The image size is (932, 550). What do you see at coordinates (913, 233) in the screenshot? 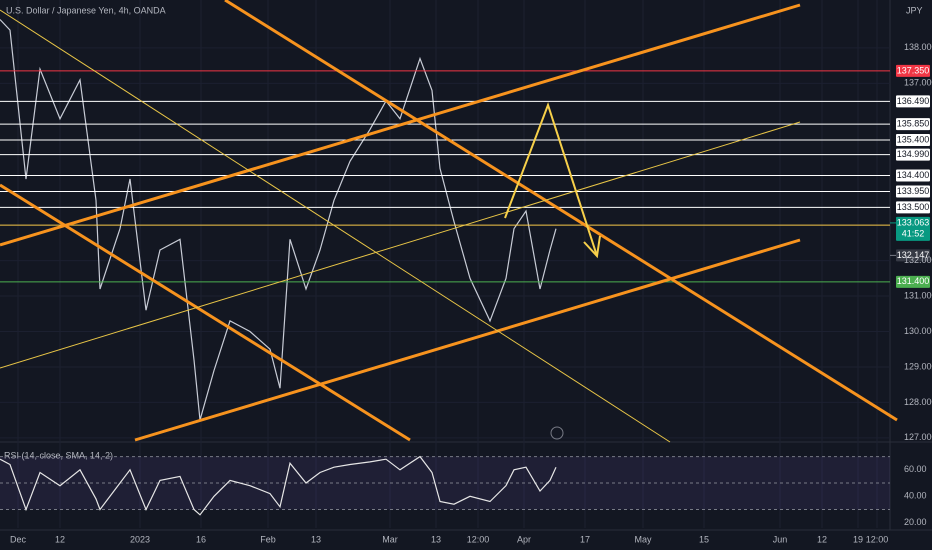
I see `countdown: 41:52` at bounding box center [913, 233].